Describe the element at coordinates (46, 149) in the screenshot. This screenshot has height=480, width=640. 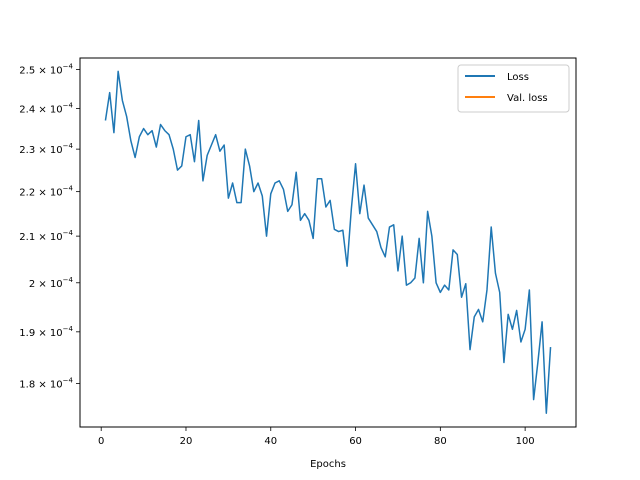
I see `y-tick-label: 2.3 × 10⁻⁴` at that location.